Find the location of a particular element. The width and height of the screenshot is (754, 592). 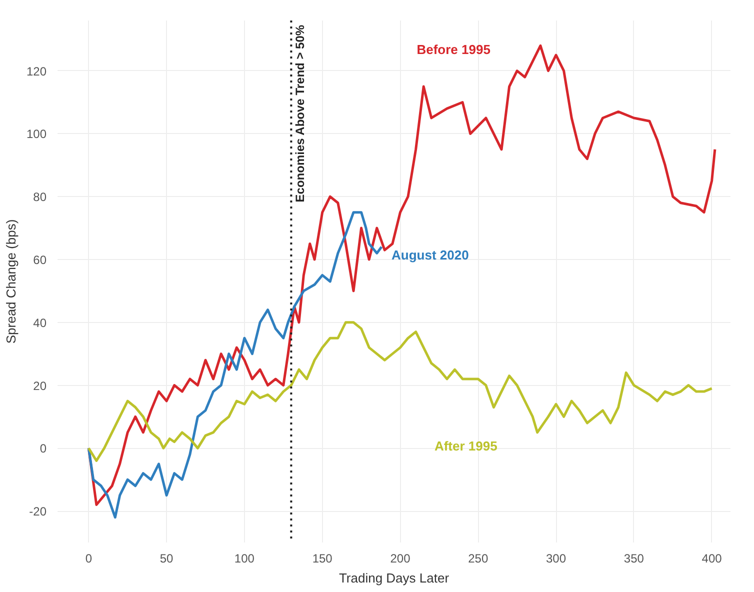

y-axis-title: Spread Change (bps) is located at coordinates (10, 281).